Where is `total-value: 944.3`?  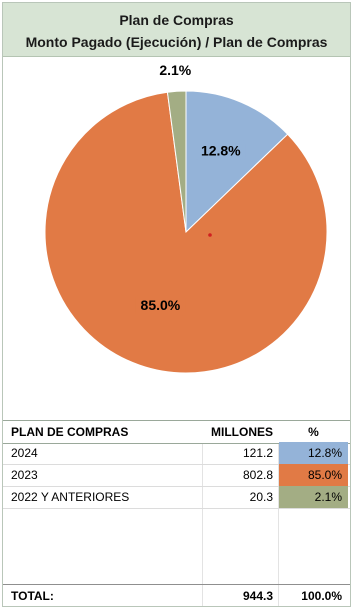
total-value: 944.3 is located at coordinates (257, 596).